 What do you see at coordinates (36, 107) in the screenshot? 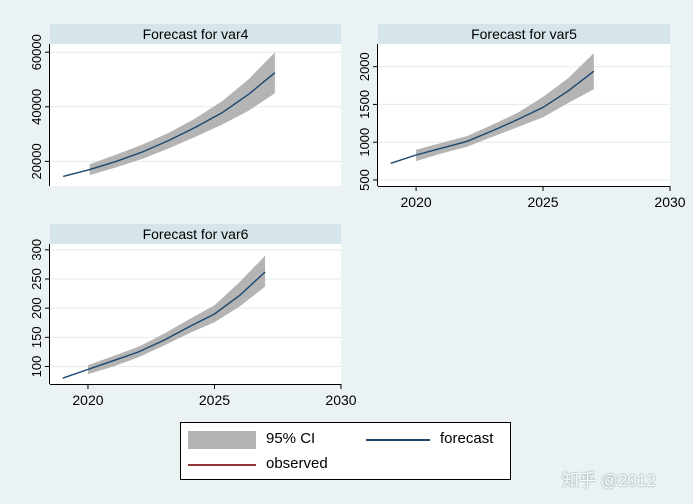
I see `y-tick-label: 40000` at bounding box center [36, 107].